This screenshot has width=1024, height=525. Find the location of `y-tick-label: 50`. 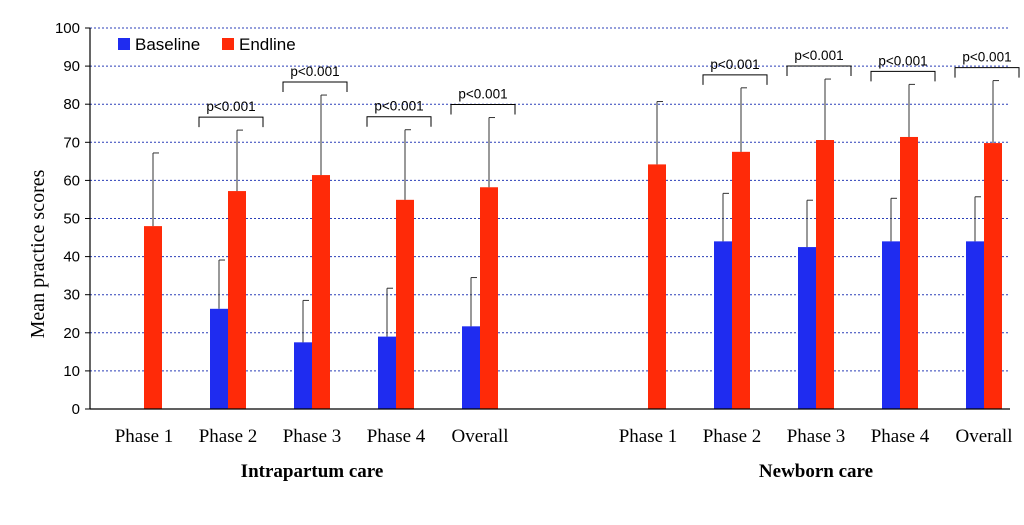

y-tick-label: 50 is located at coordinates (71, 219).